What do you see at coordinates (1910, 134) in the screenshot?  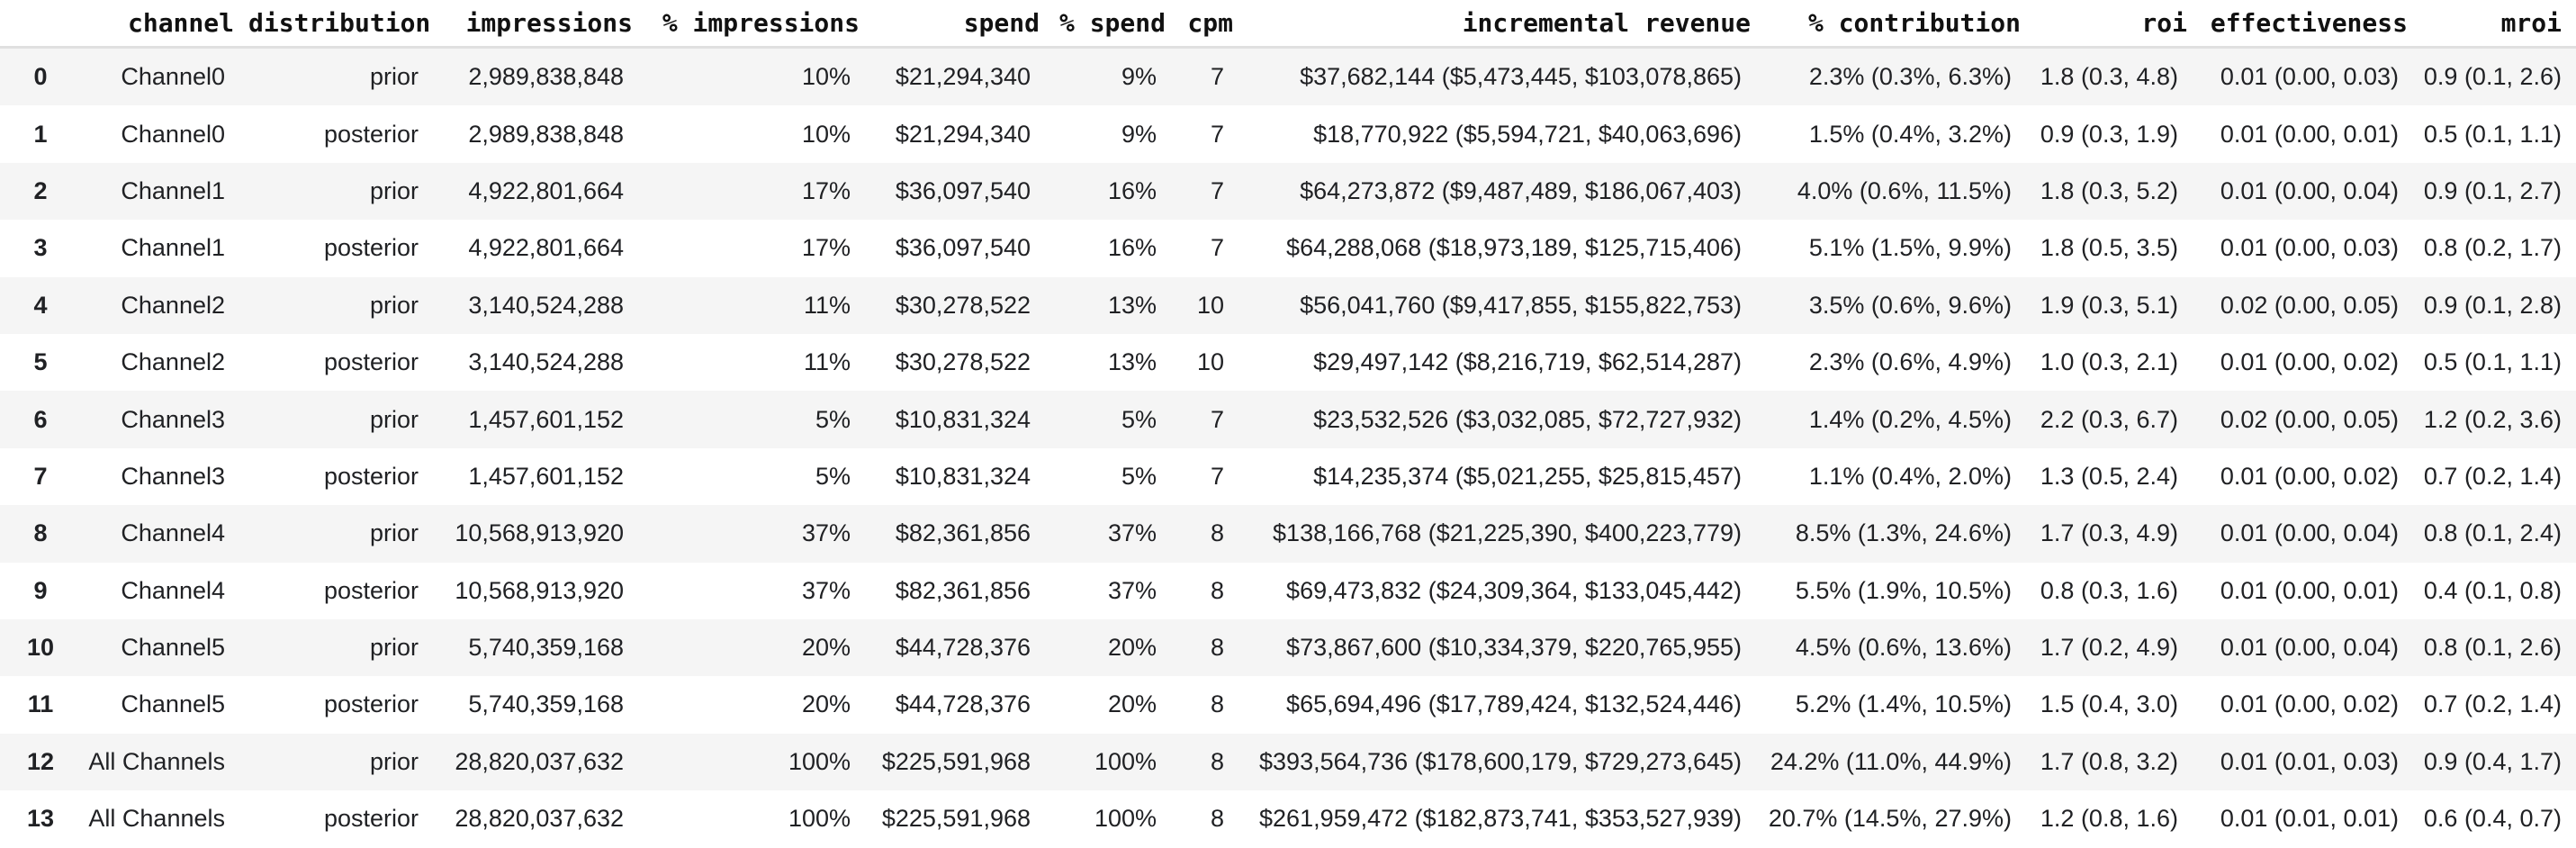 I see `cell-contribution: 1.5% (0.4%, 3.2%)` at bounding box center [1910, 134].